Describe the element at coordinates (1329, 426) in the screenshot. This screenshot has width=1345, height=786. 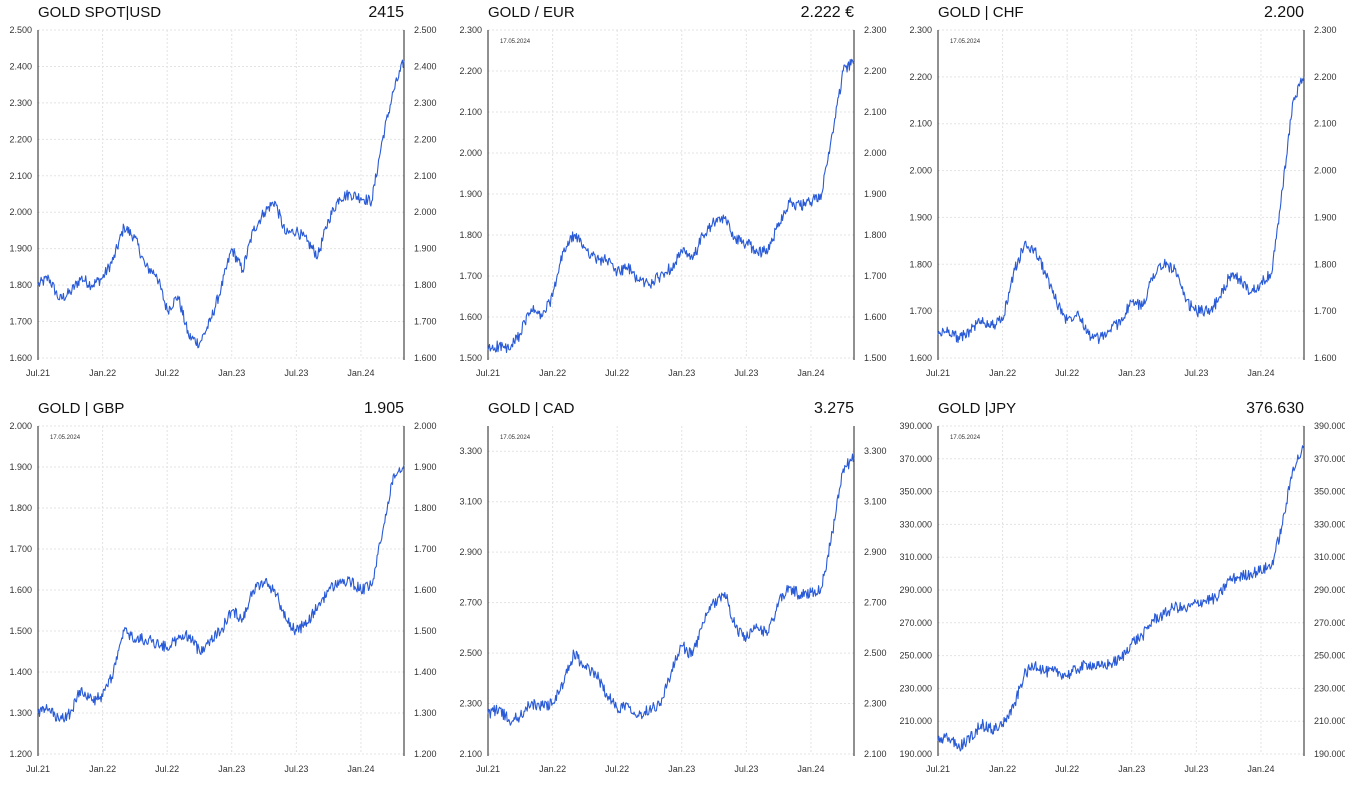
I see `y-tick-label-right: 390.000` at that location.